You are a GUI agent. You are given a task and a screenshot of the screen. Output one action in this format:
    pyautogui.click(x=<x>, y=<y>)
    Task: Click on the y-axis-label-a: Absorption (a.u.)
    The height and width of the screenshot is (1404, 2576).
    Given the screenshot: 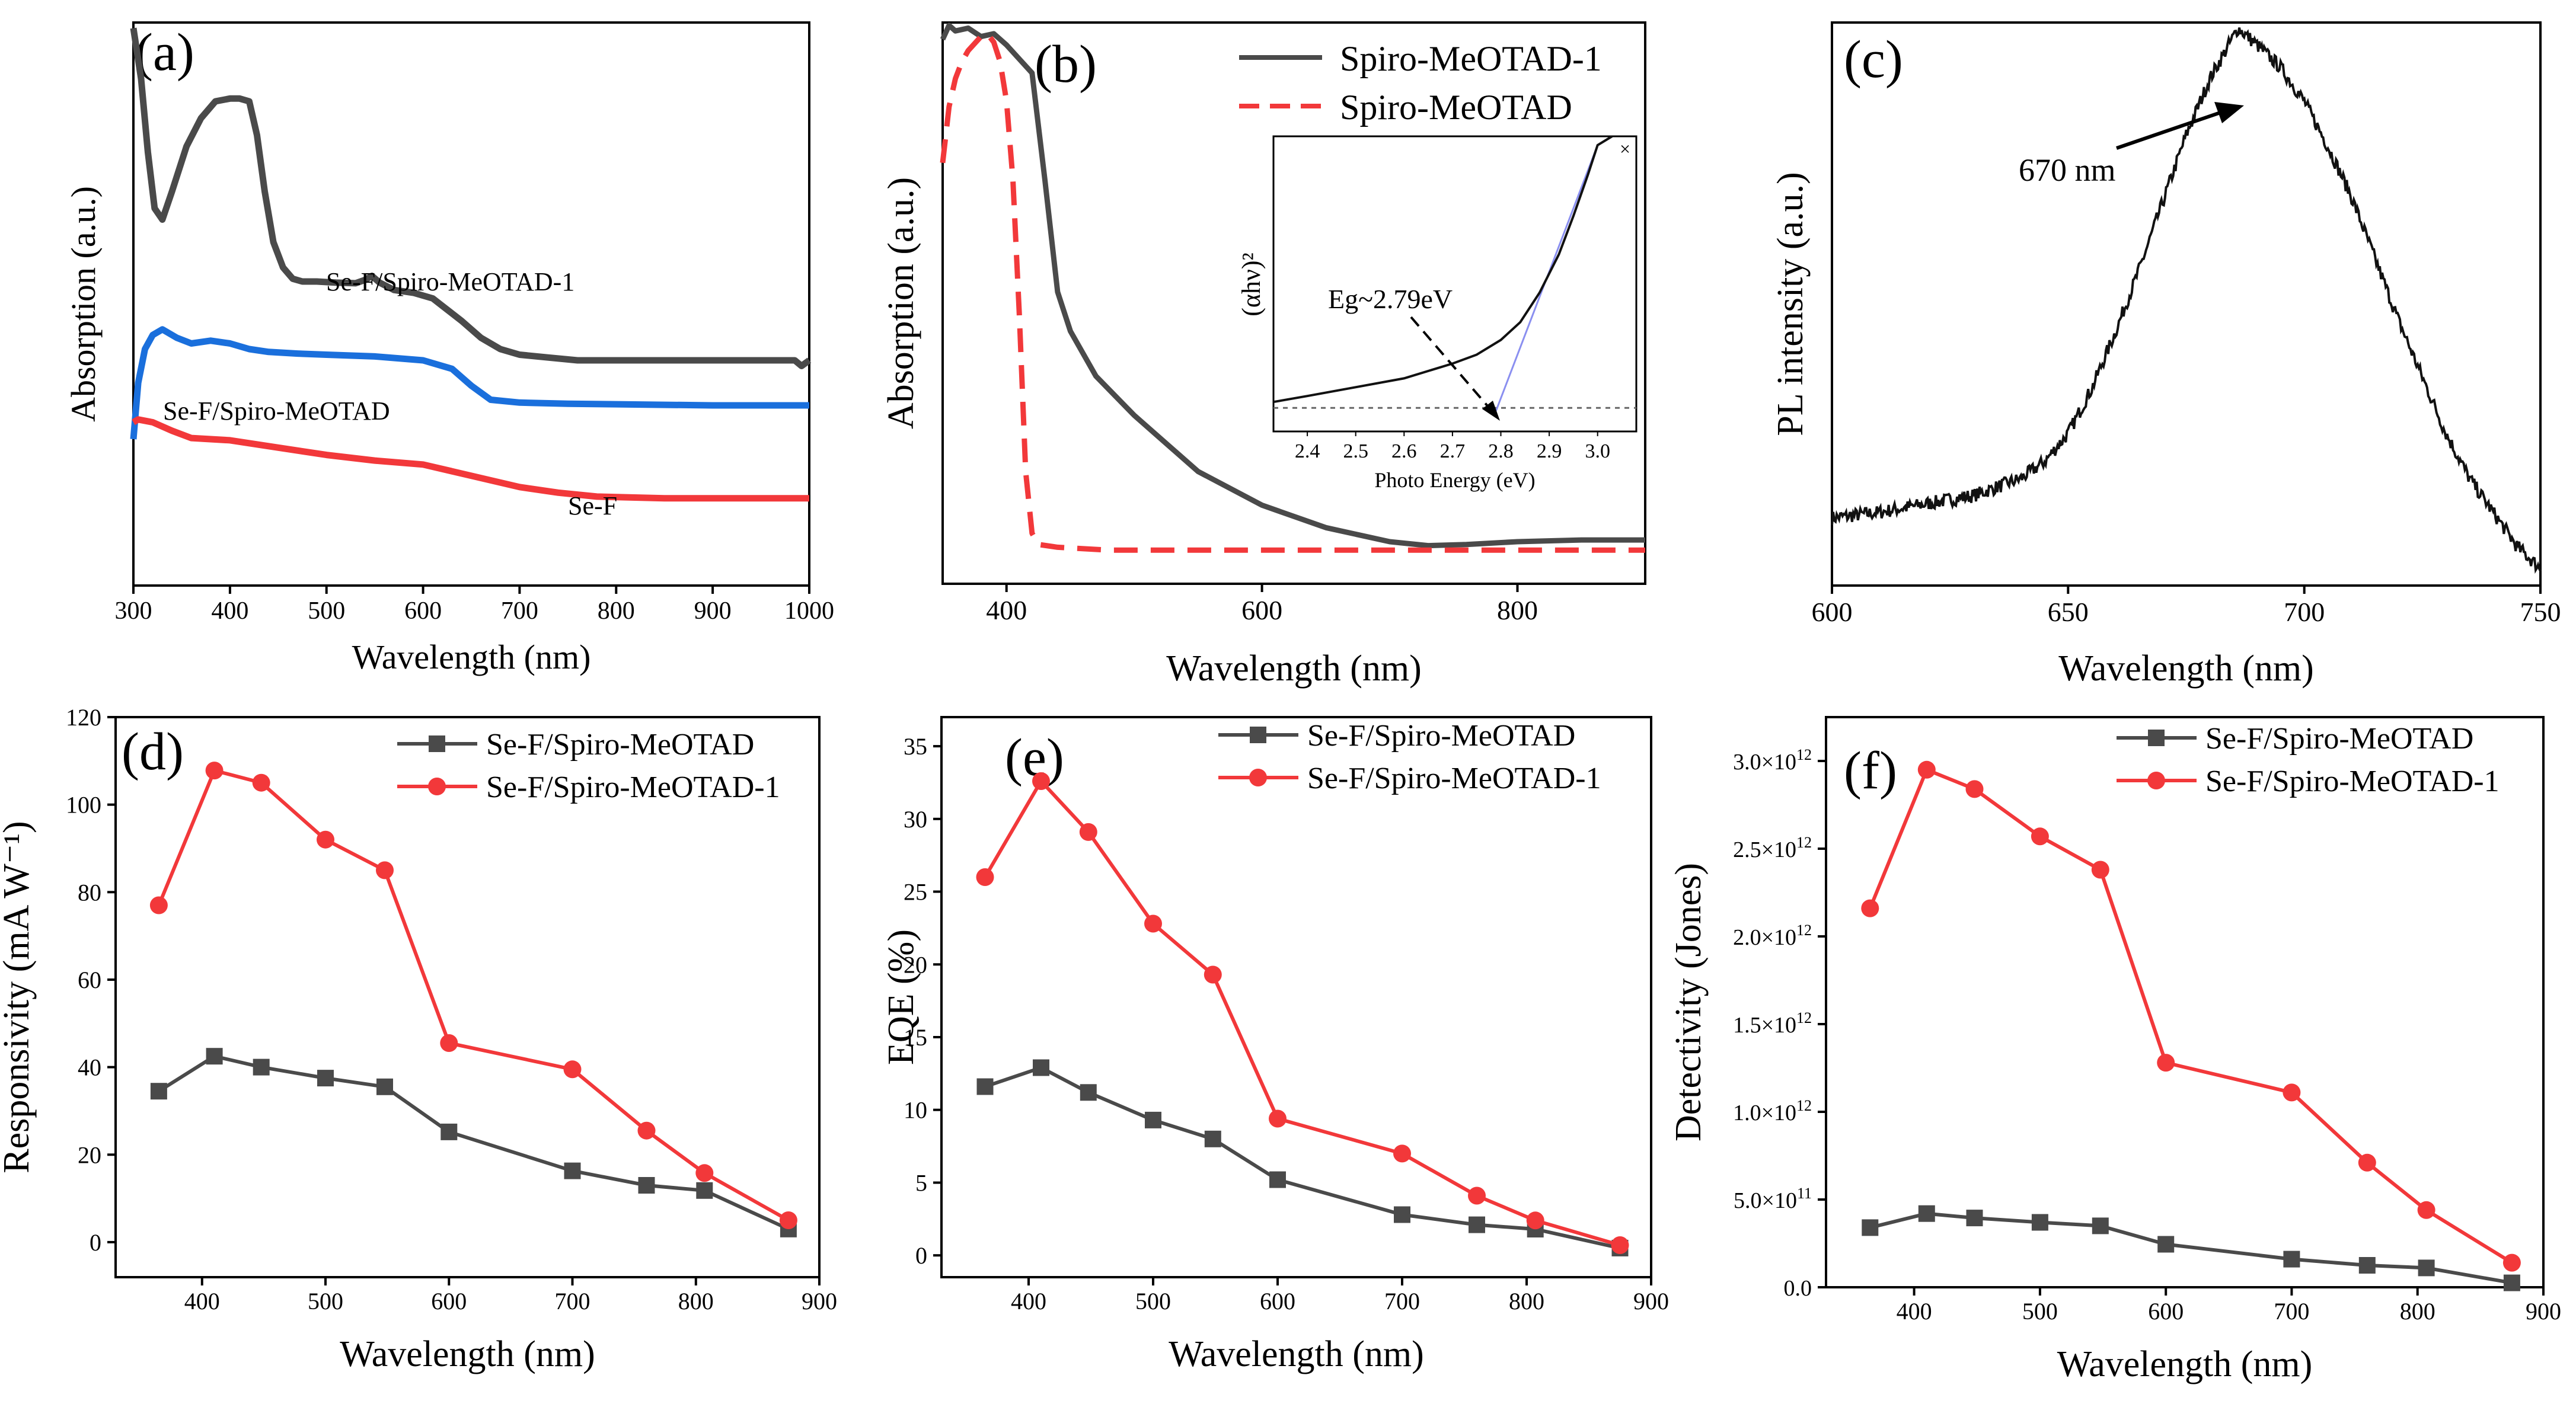 What is the action you would take?
    pyautogui.click(x=83, y=304)
    